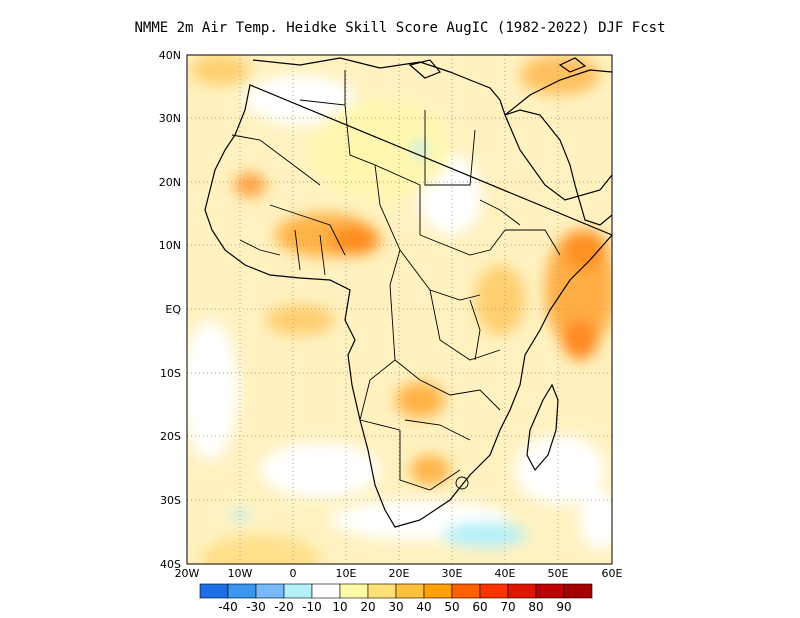 The image size is (800, 618). I want to click on colorbar-label: -10, so click(312, 607).